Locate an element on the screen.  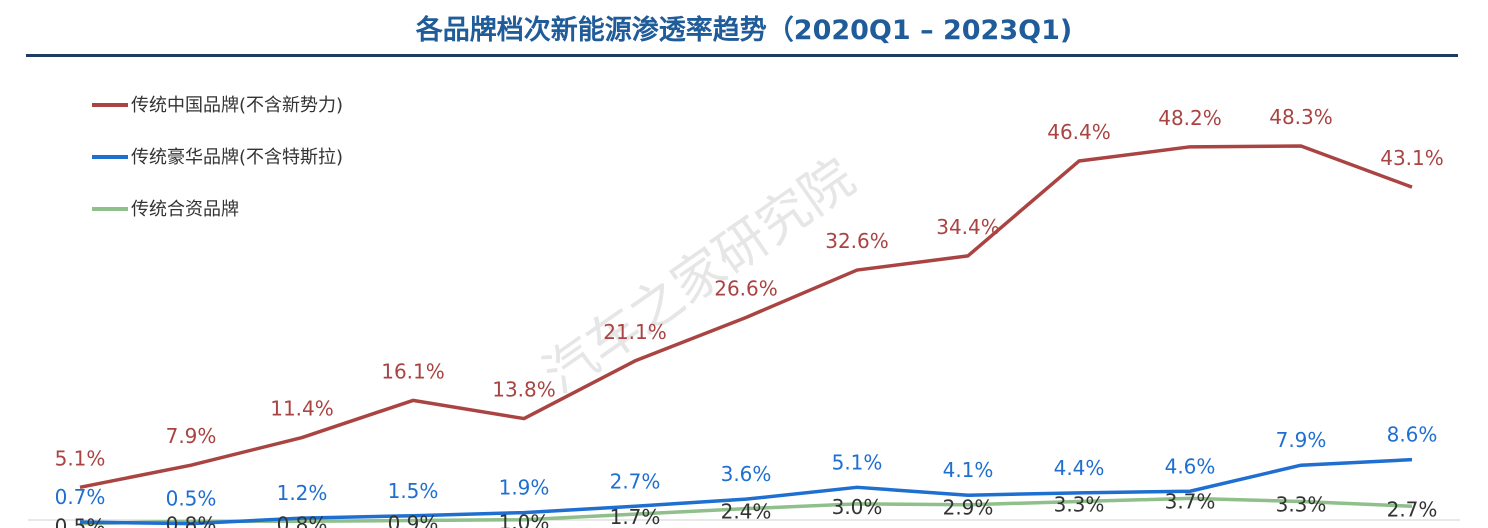
data-label: 1.0% is located at coordinates (524, 519).